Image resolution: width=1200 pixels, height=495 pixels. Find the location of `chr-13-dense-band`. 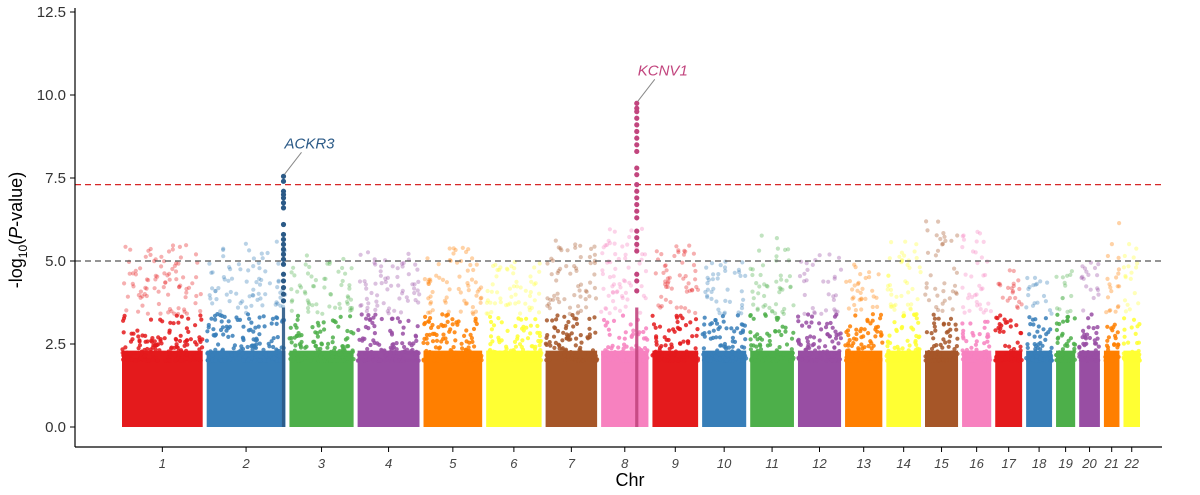

chr-13-dense-band is located at coordinates (864, 388).